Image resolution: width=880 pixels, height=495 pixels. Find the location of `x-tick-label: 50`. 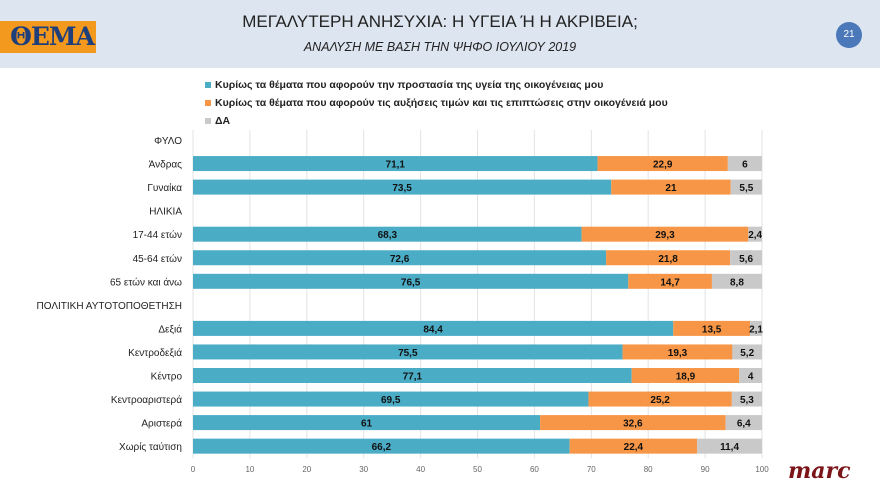

x-tick-label: 50 is located at coordinates (477, 469).